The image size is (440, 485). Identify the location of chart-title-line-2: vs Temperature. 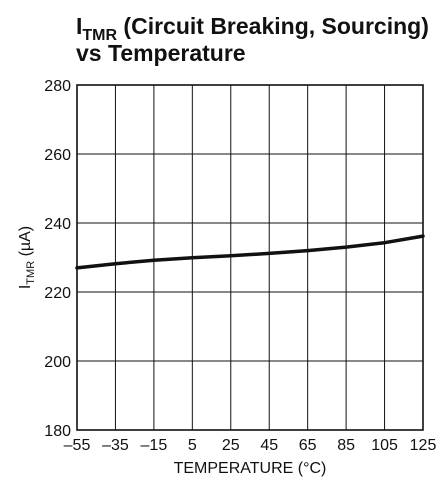
(161, 53).